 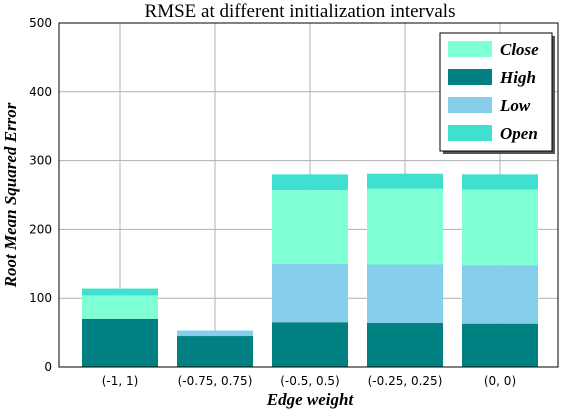 I want to click on legend-label-close: Close, so click(x=519, y=49).